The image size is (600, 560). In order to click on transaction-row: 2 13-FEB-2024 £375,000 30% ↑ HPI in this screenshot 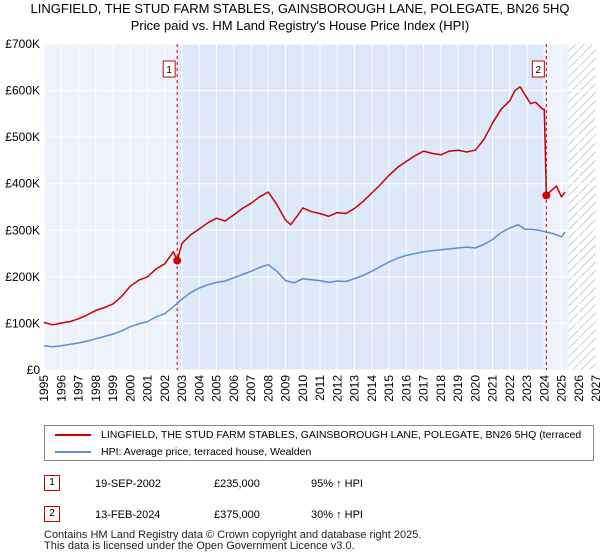, I will do `click(300, 515)`.